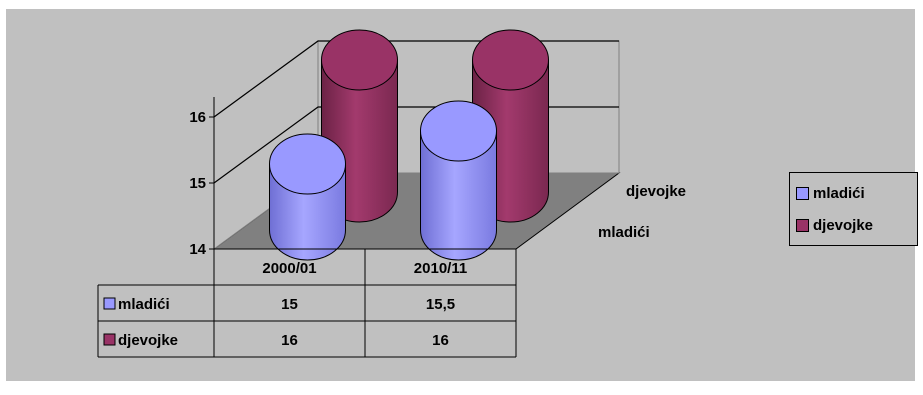 The height and width of the screenshot is (395, 923). I want to click on table-row-label-0: mladići, so click(144, 304).